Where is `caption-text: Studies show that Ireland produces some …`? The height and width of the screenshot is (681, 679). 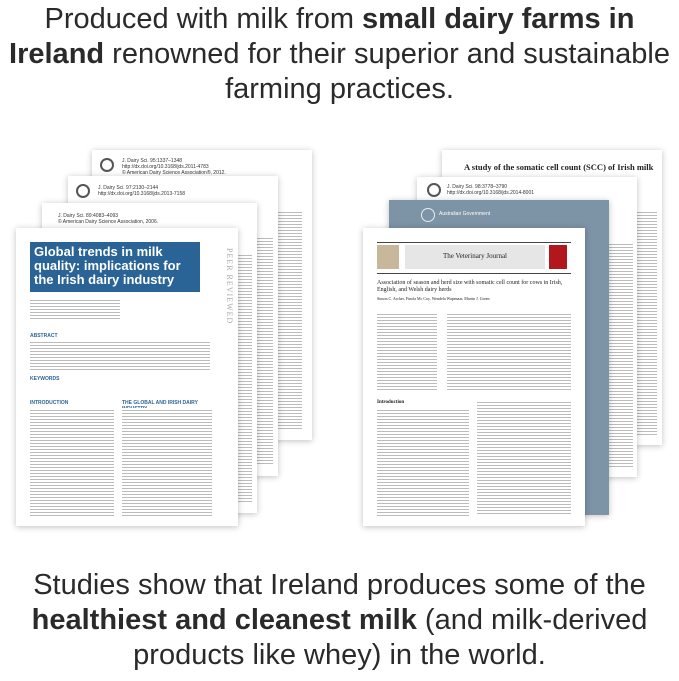
caption-text: Studies show that Ireland produces some … is located at coordinates (339, 585).